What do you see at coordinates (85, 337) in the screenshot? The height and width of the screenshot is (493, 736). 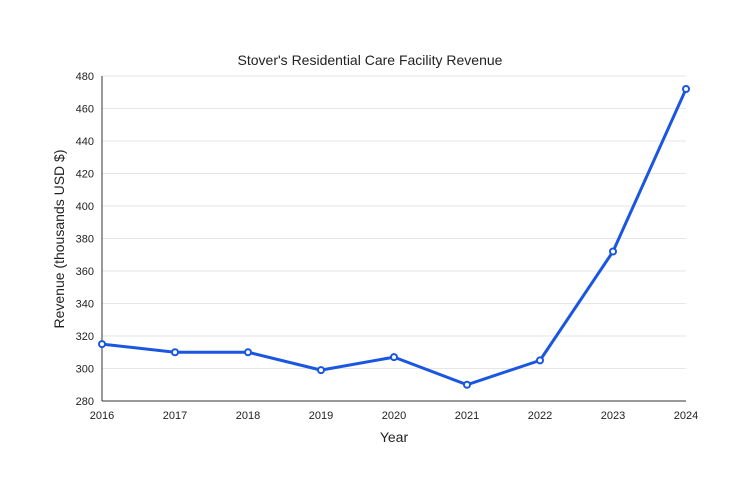 I see `y-tick-label: 320` at bounding box center [85, 337].